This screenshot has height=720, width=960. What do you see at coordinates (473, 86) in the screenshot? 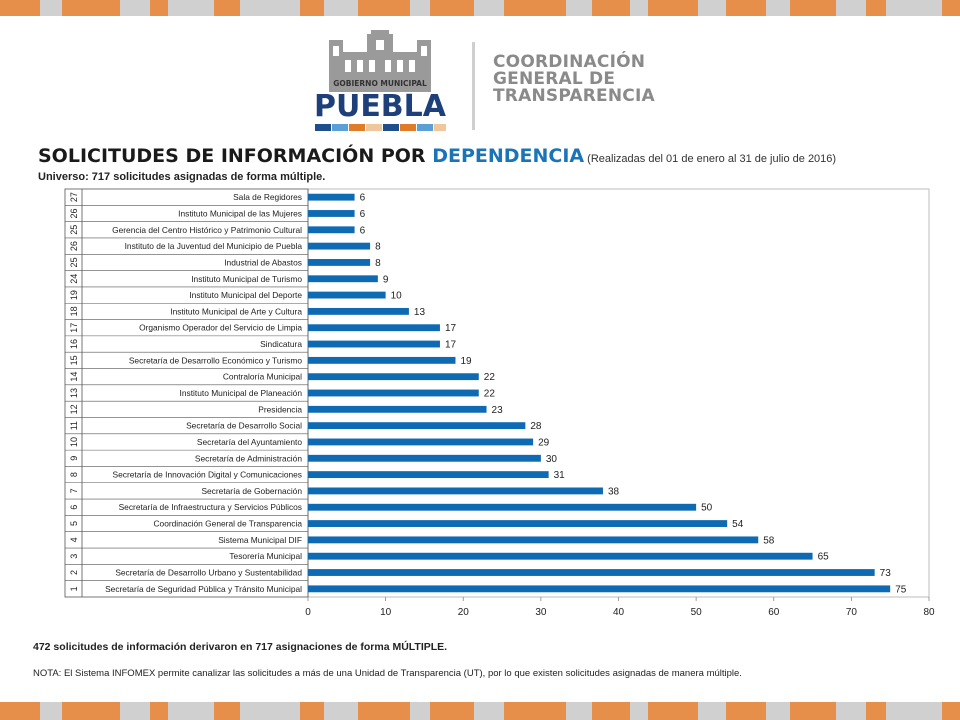
I see `logo-divider` at bounding box center [473, 86].